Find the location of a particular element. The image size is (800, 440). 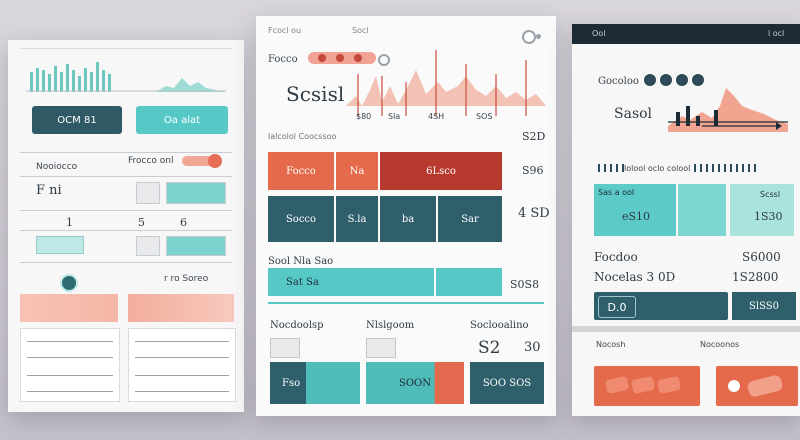

tile1-label: Sas a ool is located at coordinates (616, 192).